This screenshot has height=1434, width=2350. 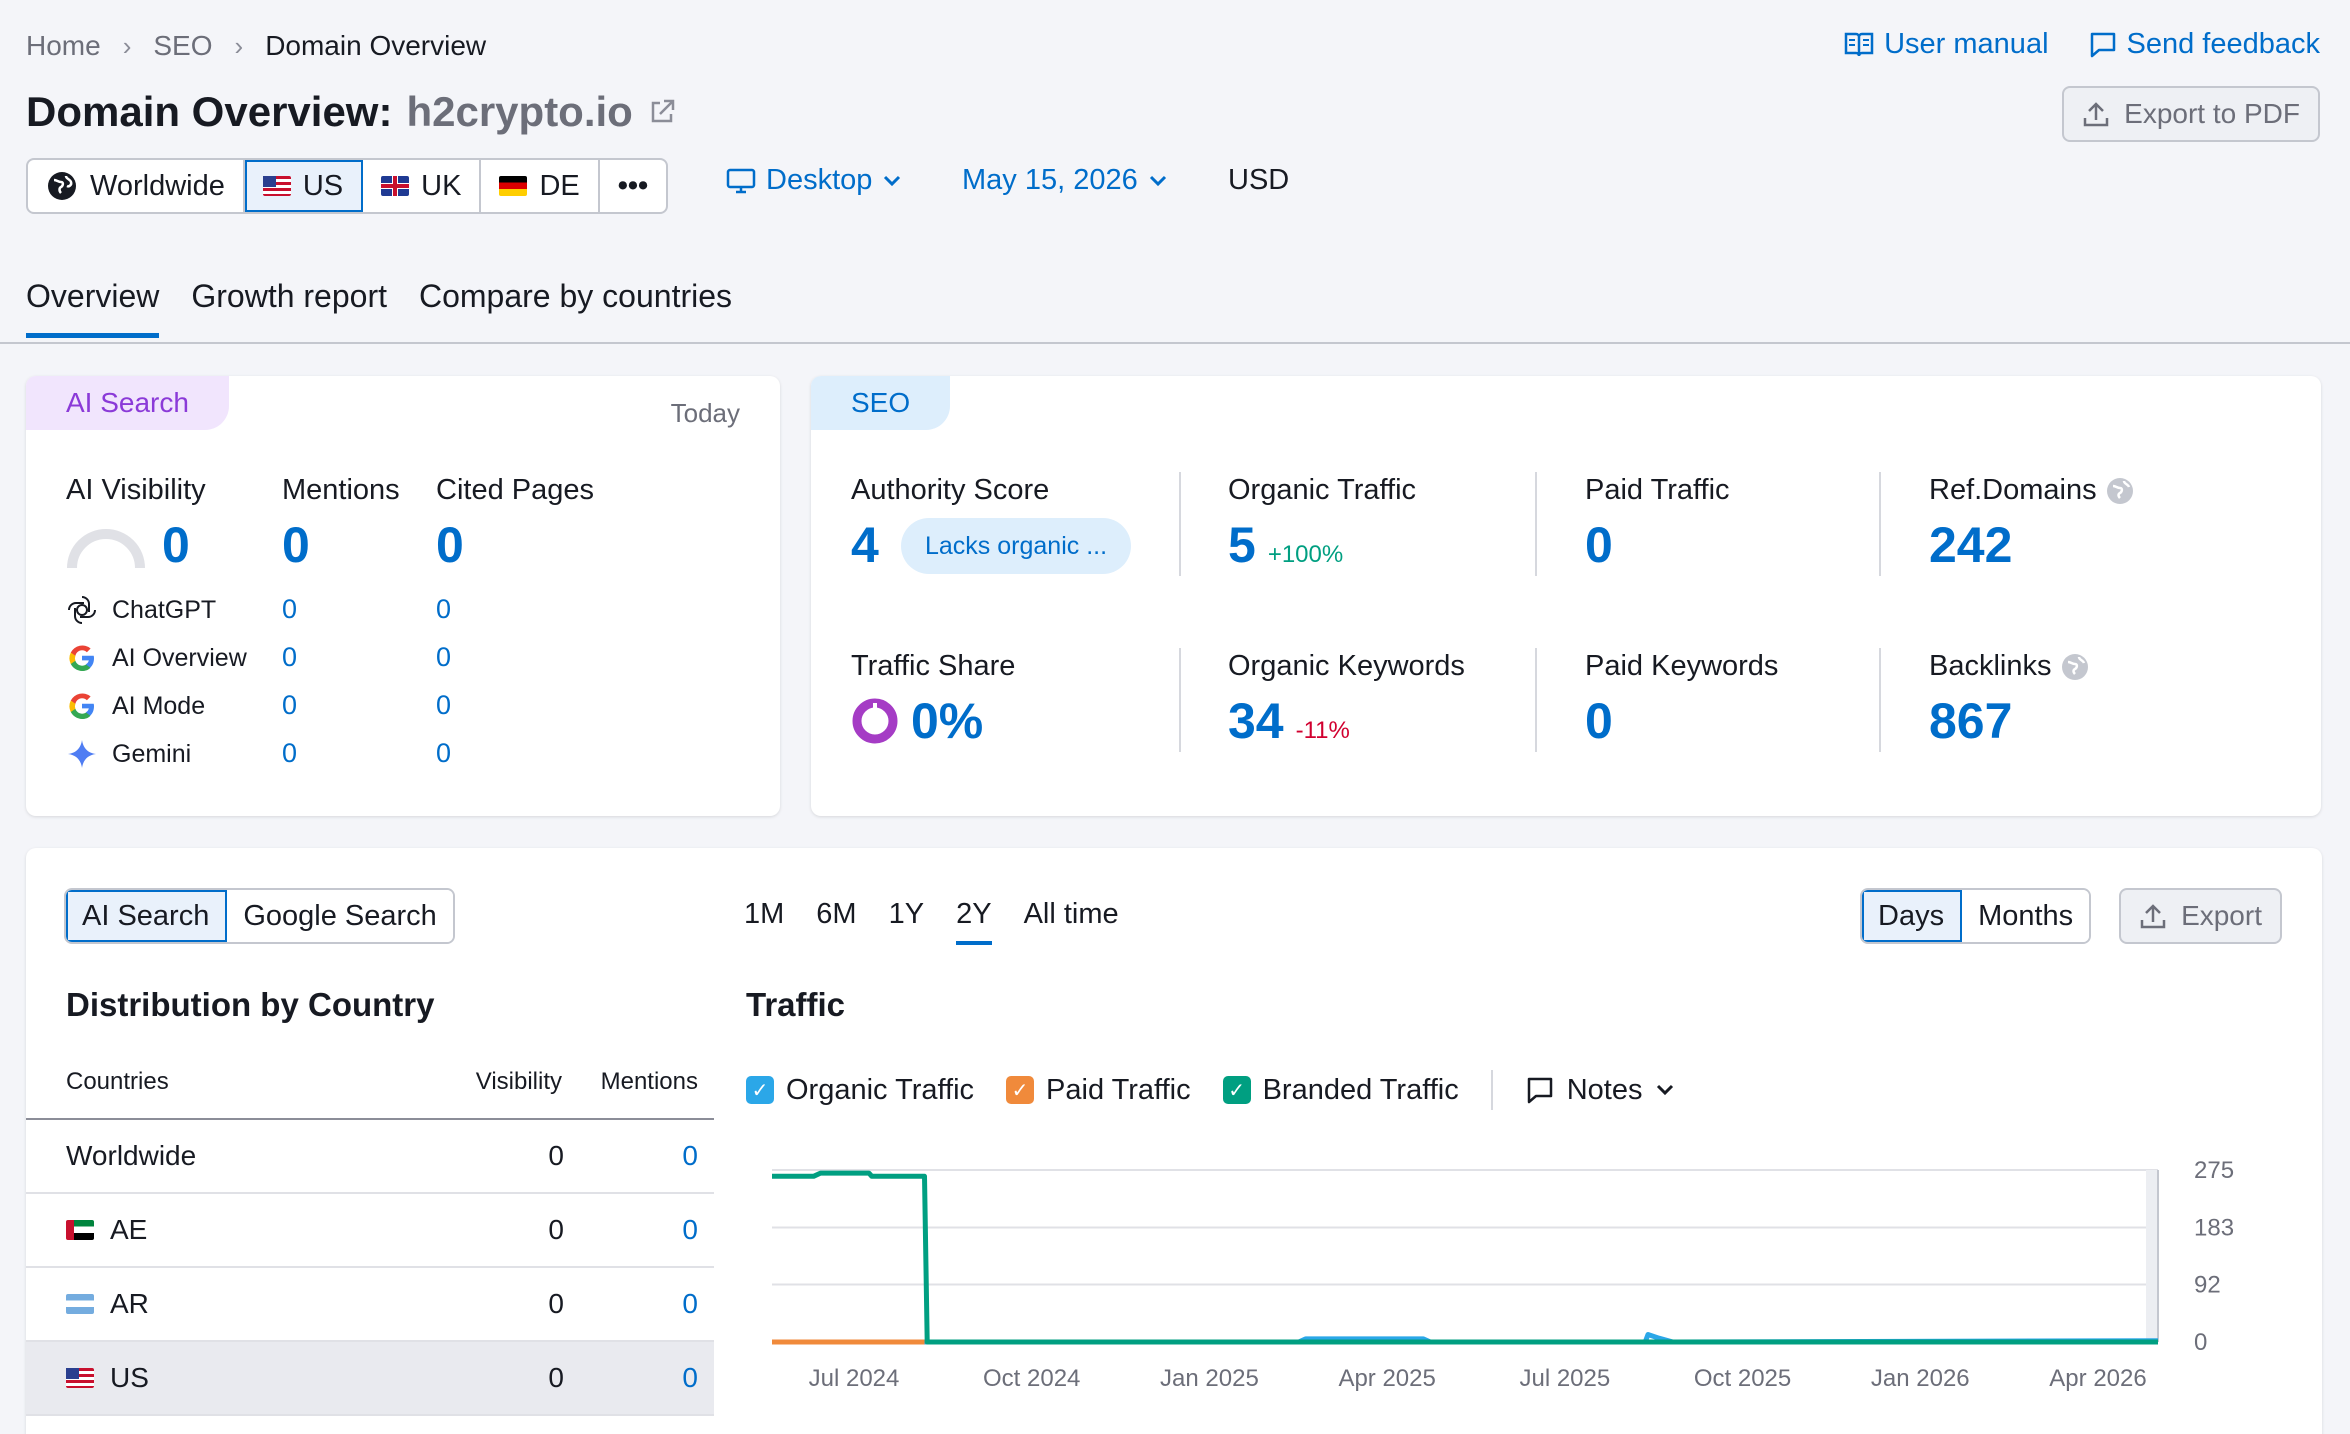 I want to click on ai-row-ai-mode: AI Mode, so click(x=135, y=706).